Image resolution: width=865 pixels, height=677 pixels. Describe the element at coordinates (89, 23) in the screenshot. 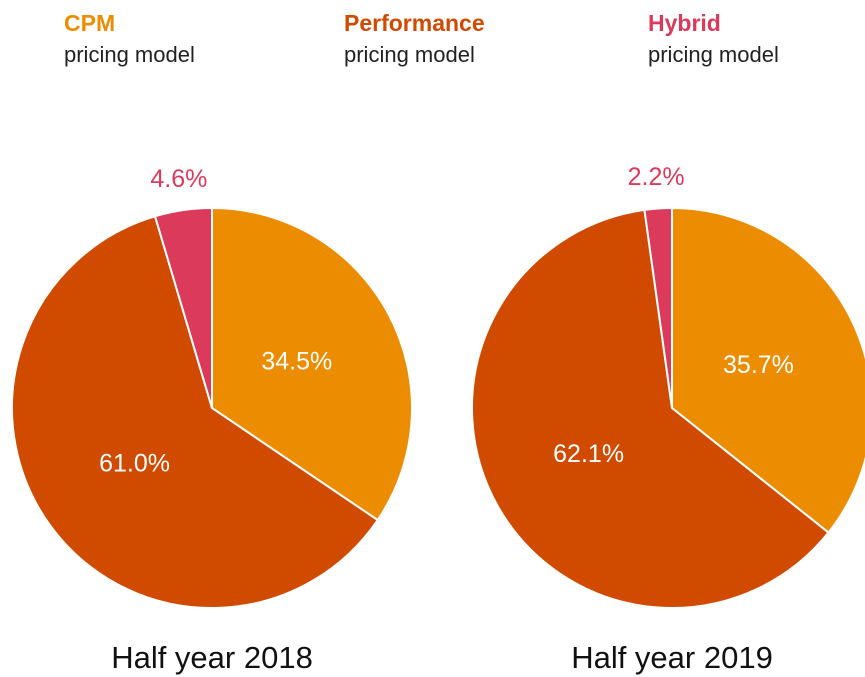

I see `legend-name: CPM` at that location.